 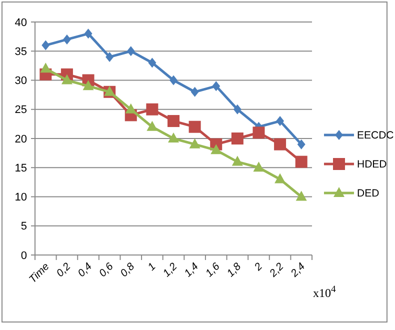 What do you see at coordinates (276, 270) in the screenshot?
I see `x-tick-label: 2,2` at bounding box center [276, 270].